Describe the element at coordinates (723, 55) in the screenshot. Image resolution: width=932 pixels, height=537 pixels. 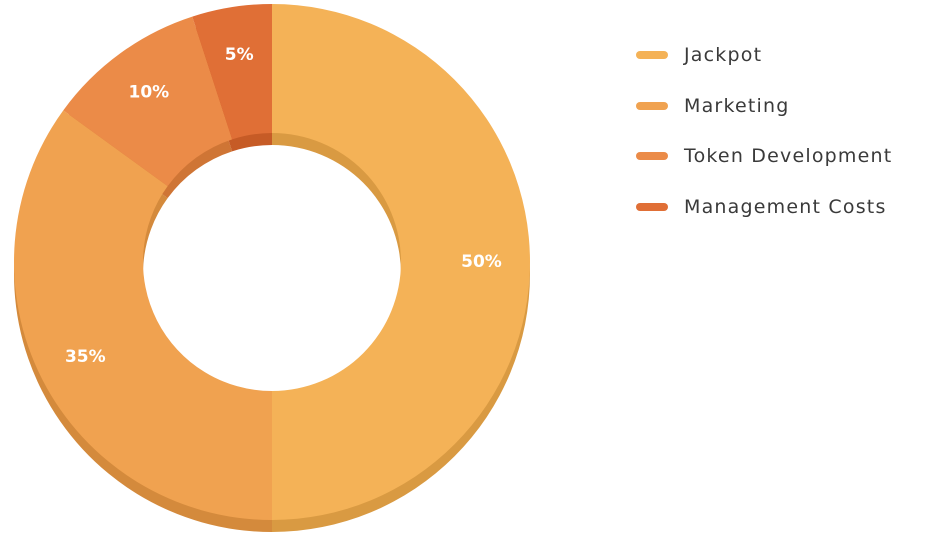
I see `legend-label: Jackpot` at that location.